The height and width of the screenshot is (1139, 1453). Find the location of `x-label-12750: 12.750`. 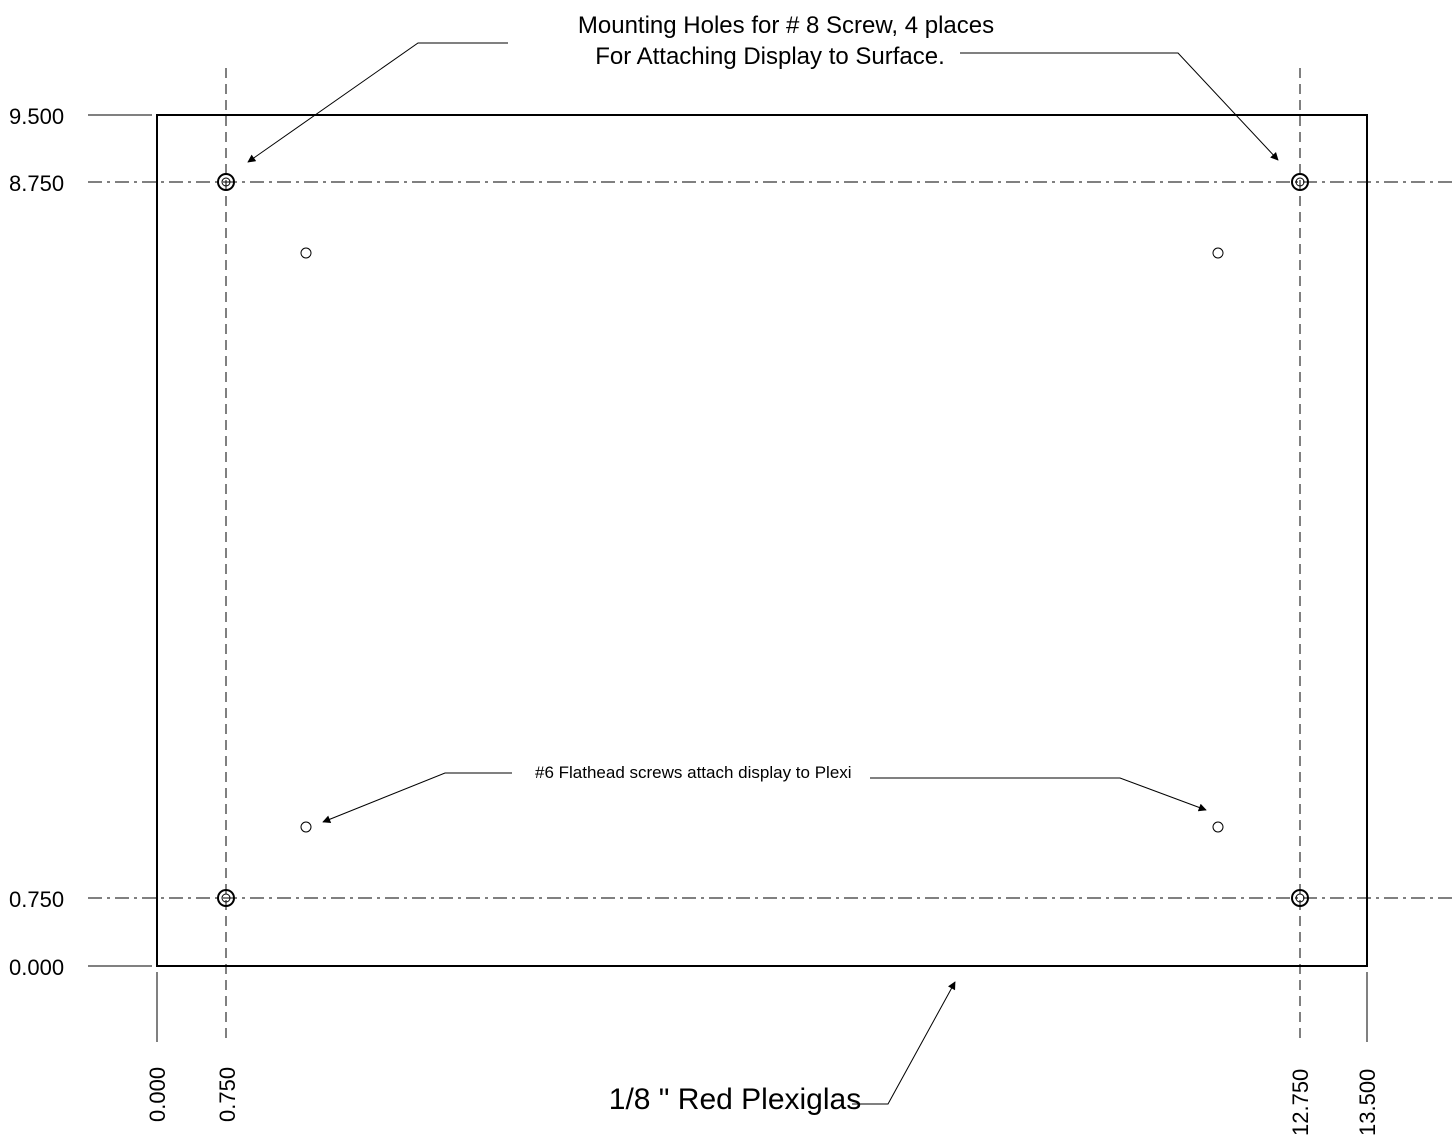

x-label-12750: 12.750 is located at coordinates (1300, 1102).